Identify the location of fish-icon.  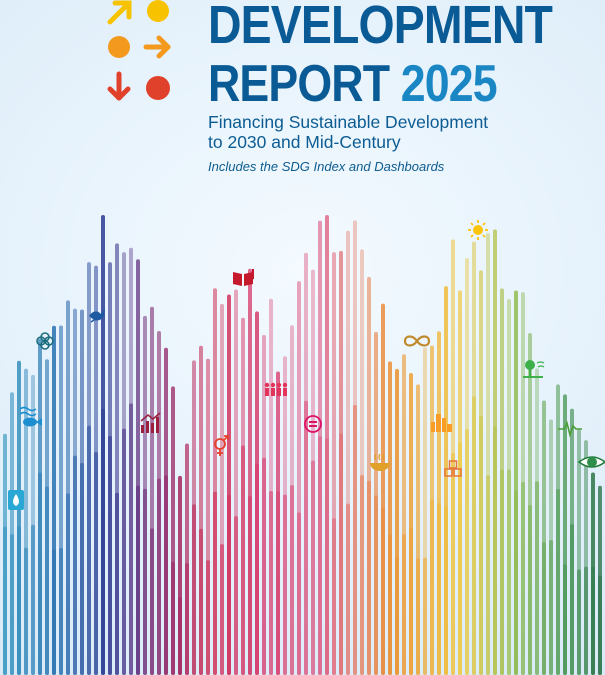
(30, 416).